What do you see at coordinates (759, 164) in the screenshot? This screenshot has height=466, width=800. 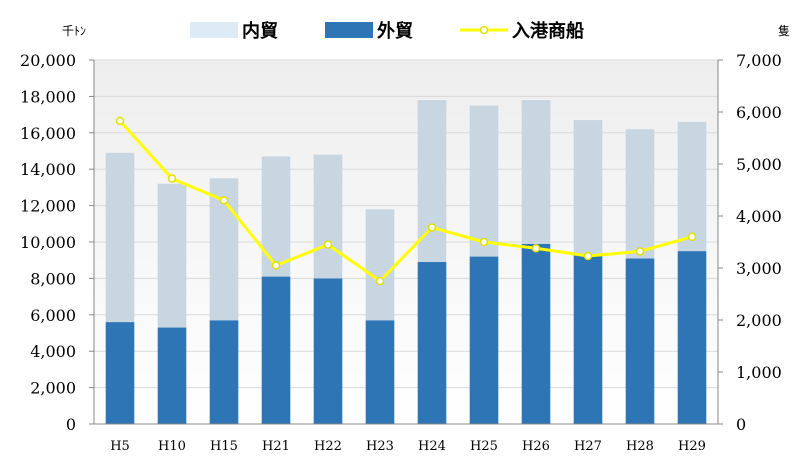 I see `y-right-tick-label: 5,000` at bounding box center [759, 164].